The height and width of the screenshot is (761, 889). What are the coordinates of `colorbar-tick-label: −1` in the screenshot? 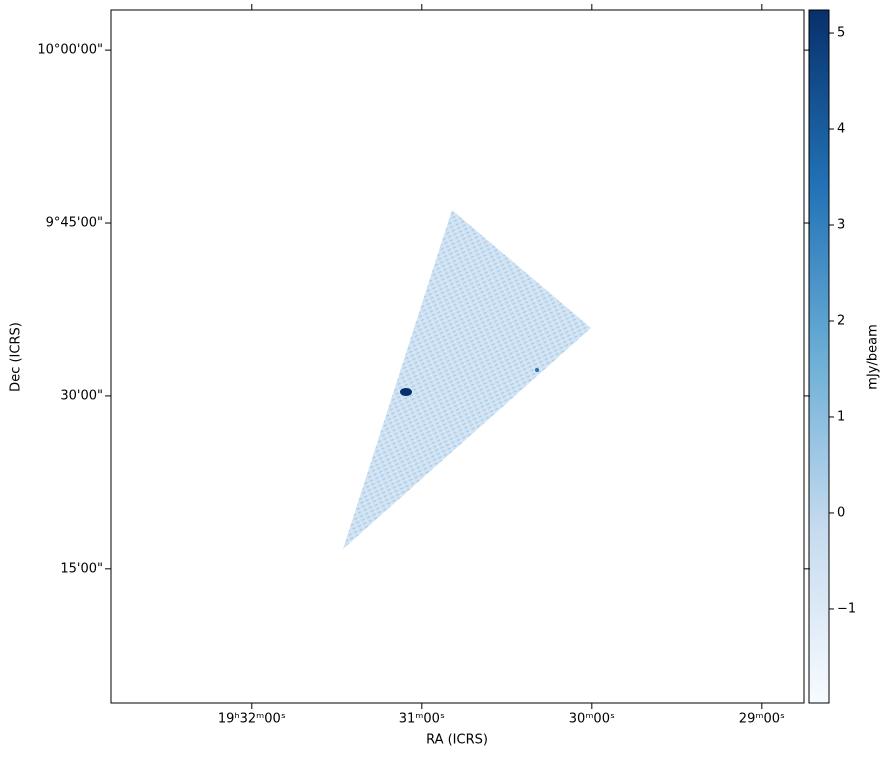 It's located at (846, 608).